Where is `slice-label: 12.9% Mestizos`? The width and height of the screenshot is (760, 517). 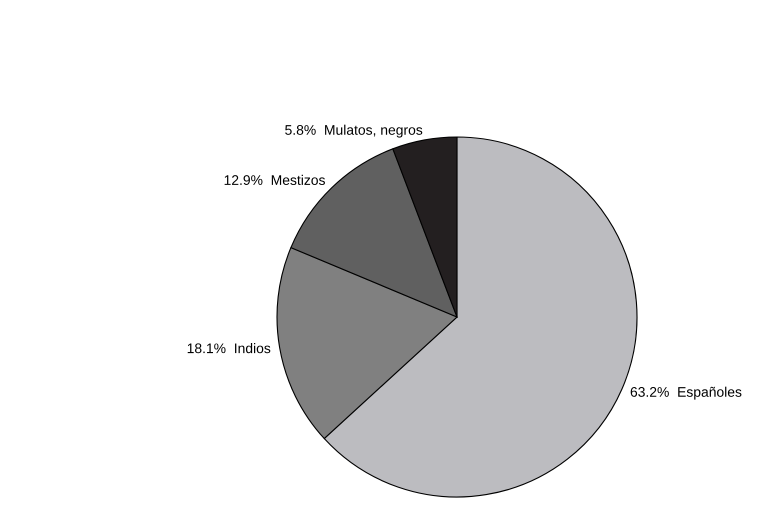 slice-label: 12.9% Mestizos is located at coordinates (274, 179).